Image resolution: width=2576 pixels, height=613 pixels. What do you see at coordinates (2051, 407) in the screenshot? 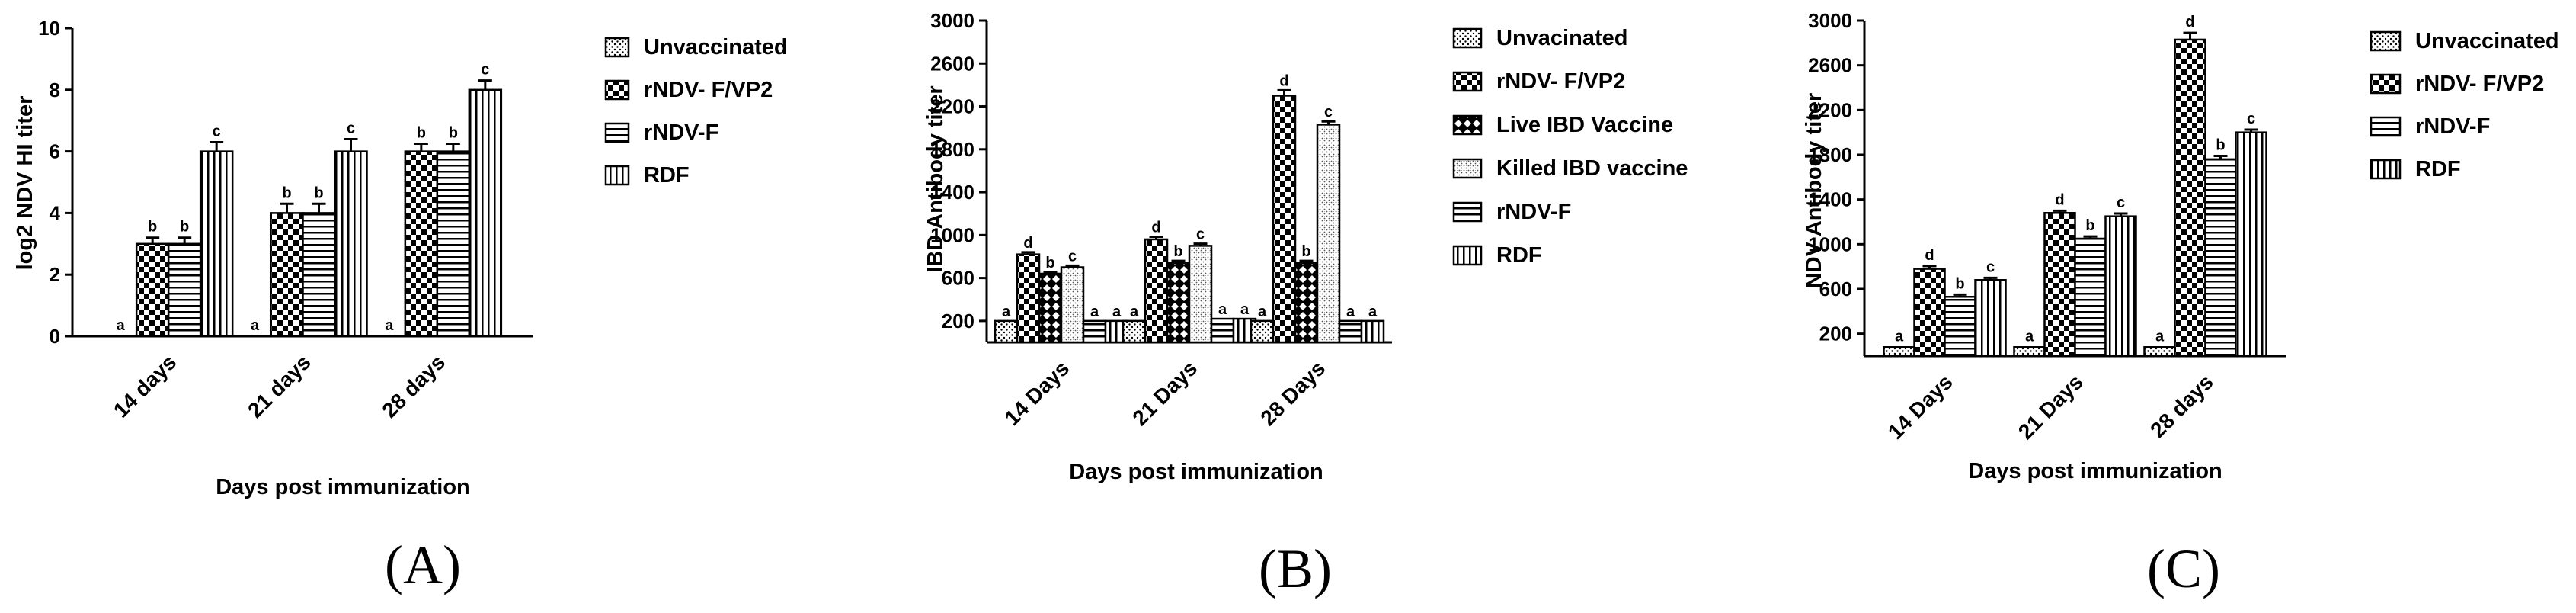
I see `x-tick-label: 21 Days` at bounding box center [2051, 407].